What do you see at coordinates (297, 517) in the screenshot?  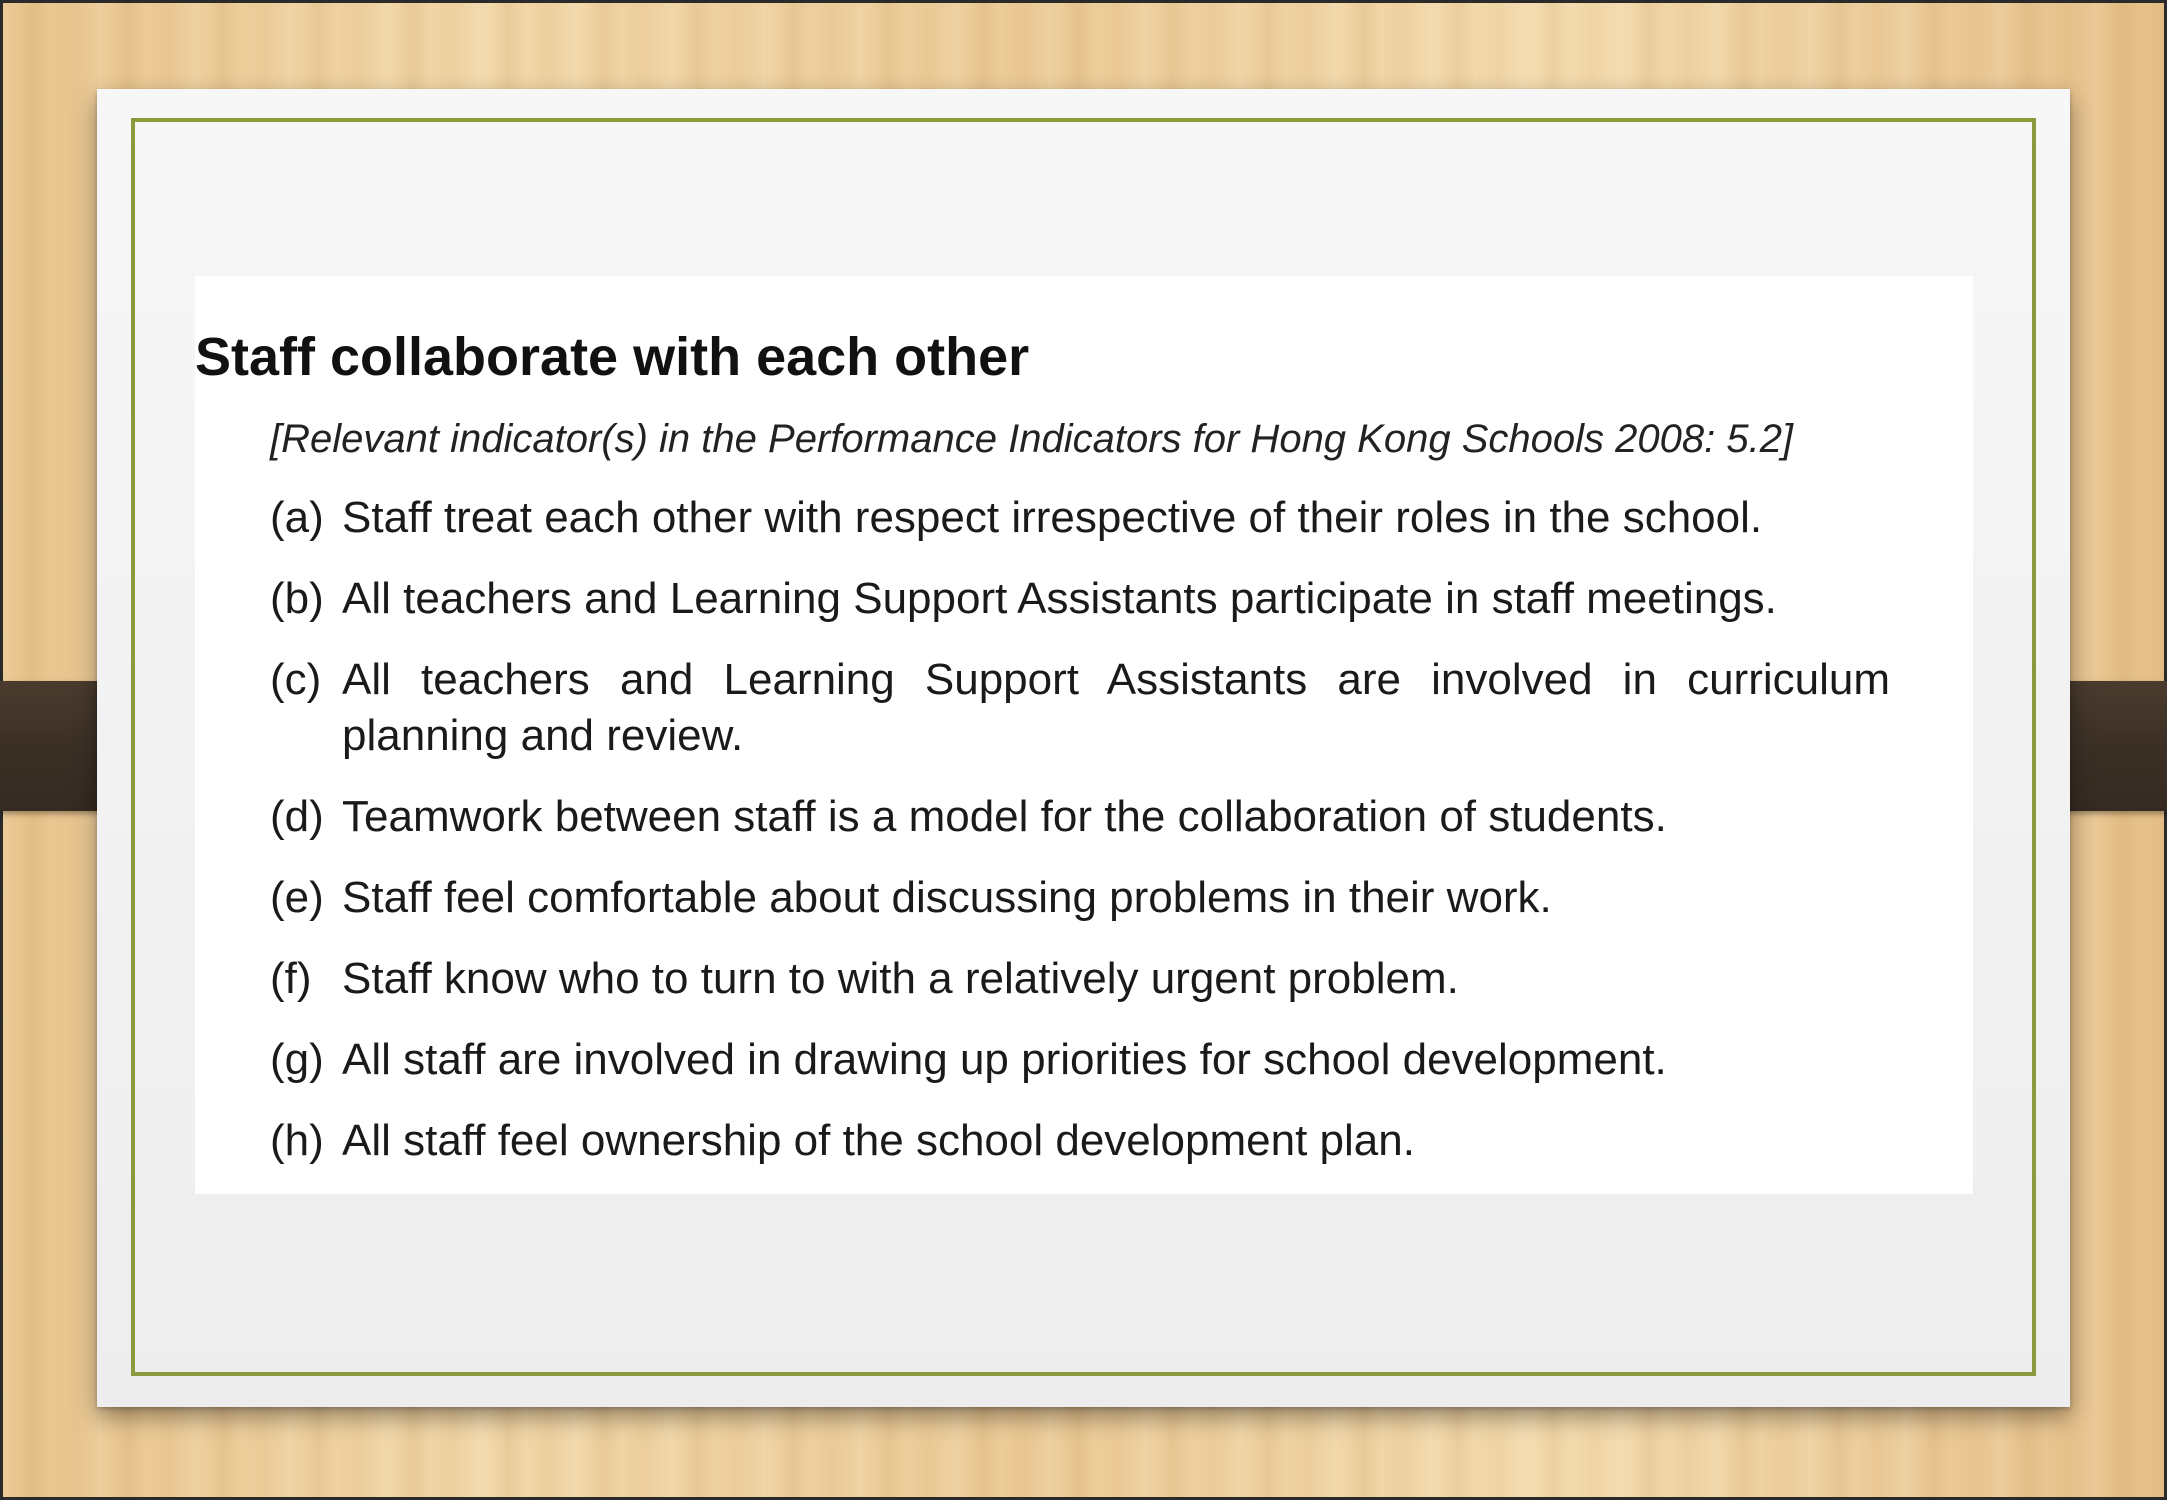 I see `list-item-marker: (a)` at bounding box center [297, 517].